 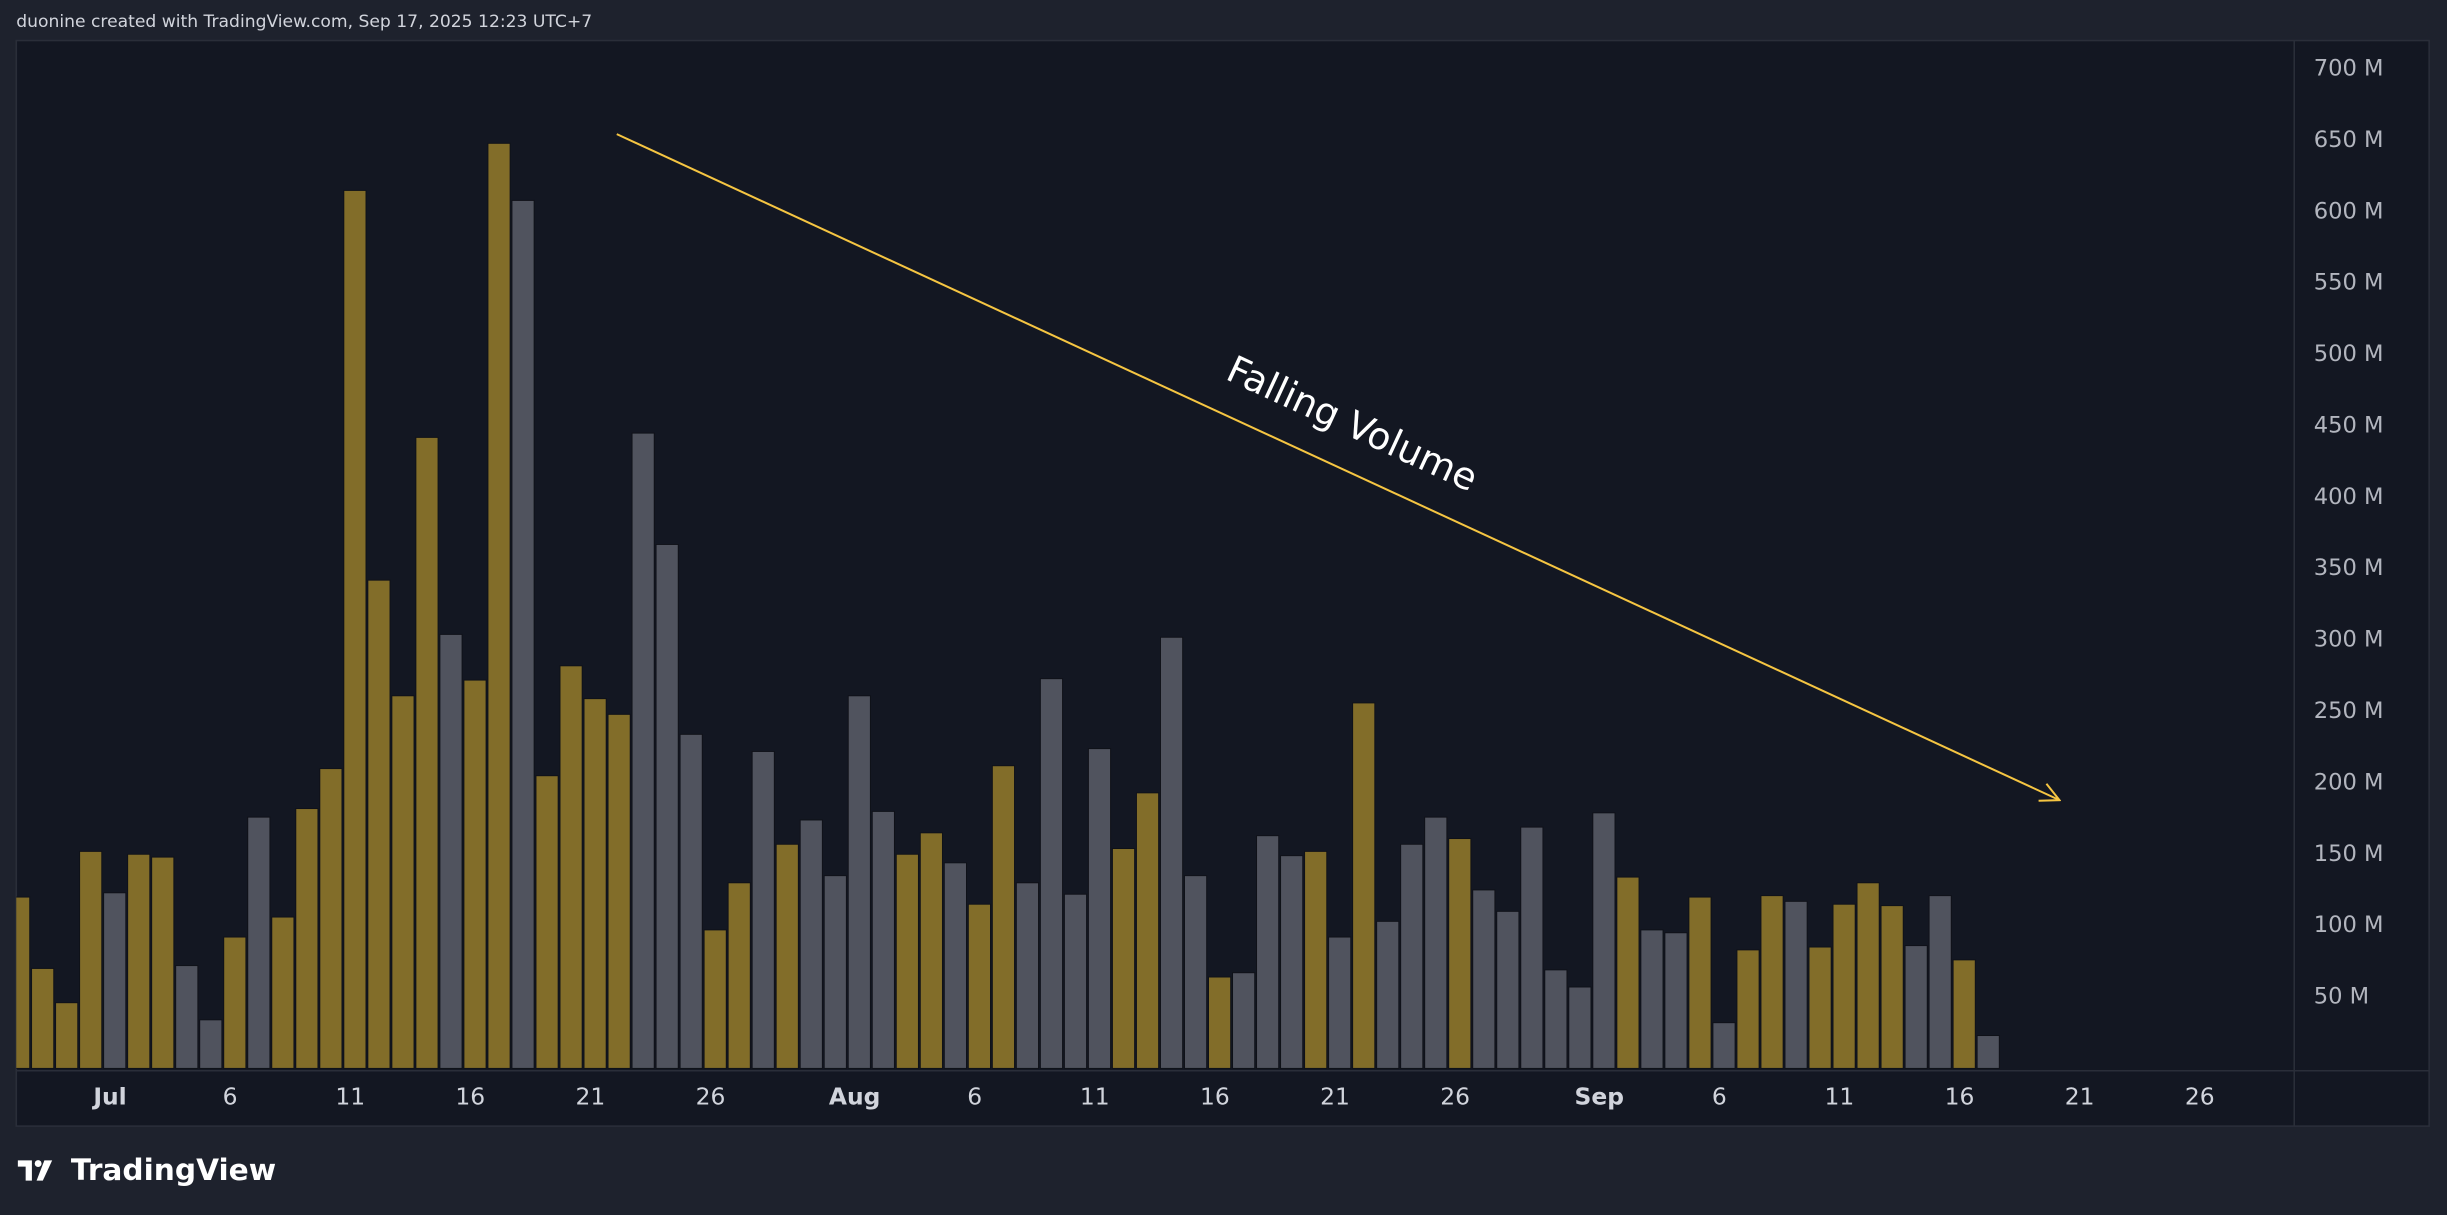 I want to click on y-tick-label: 50 M, so click(x=2341, y=997).